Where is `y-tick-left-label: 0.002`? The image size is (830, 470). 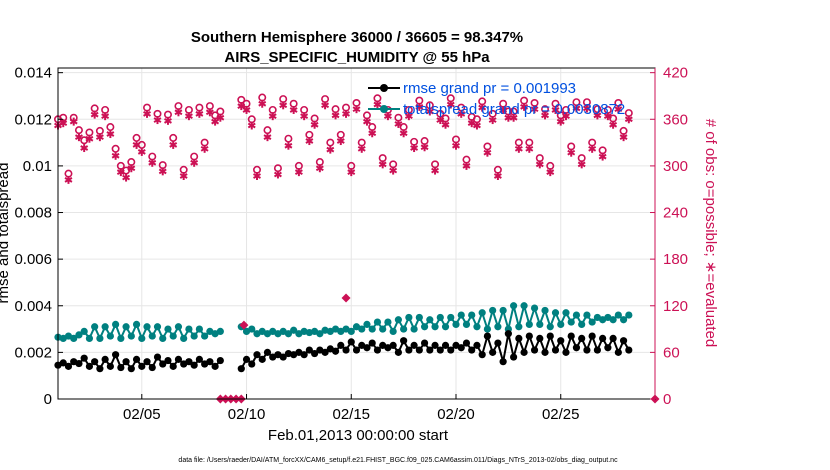
y-tick-left-label: 0.002 is located at coordinates (33, 352).